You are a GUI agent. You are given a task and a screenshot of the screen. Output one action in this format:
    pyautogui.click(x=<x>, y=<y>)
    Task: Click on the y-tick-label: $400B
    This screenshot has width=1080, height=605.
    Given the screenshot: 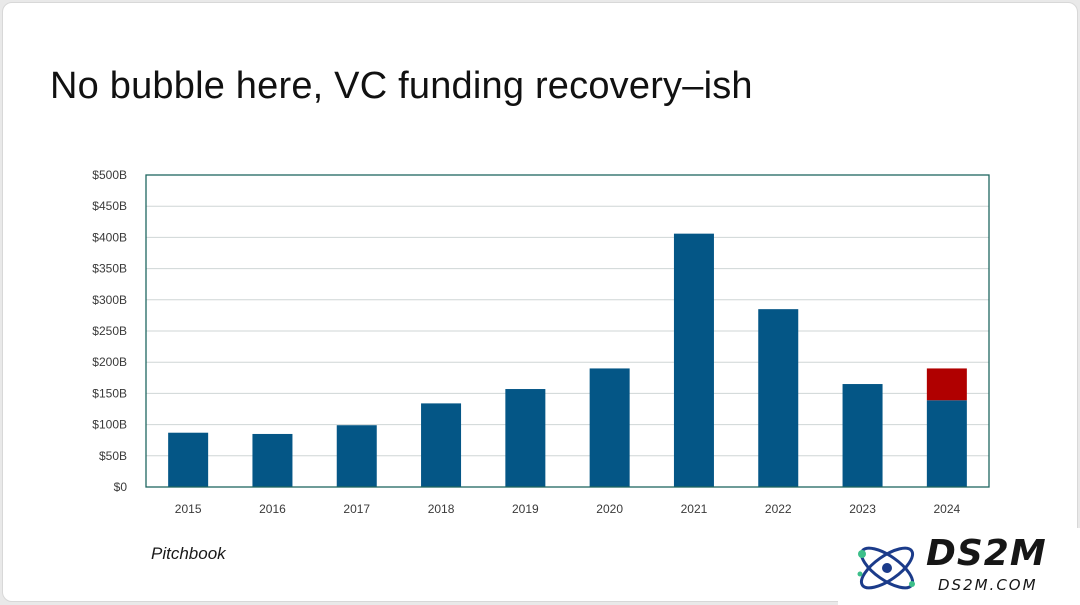 What is the action you would take?
    pyautogui.click(x=109, y=237)
    